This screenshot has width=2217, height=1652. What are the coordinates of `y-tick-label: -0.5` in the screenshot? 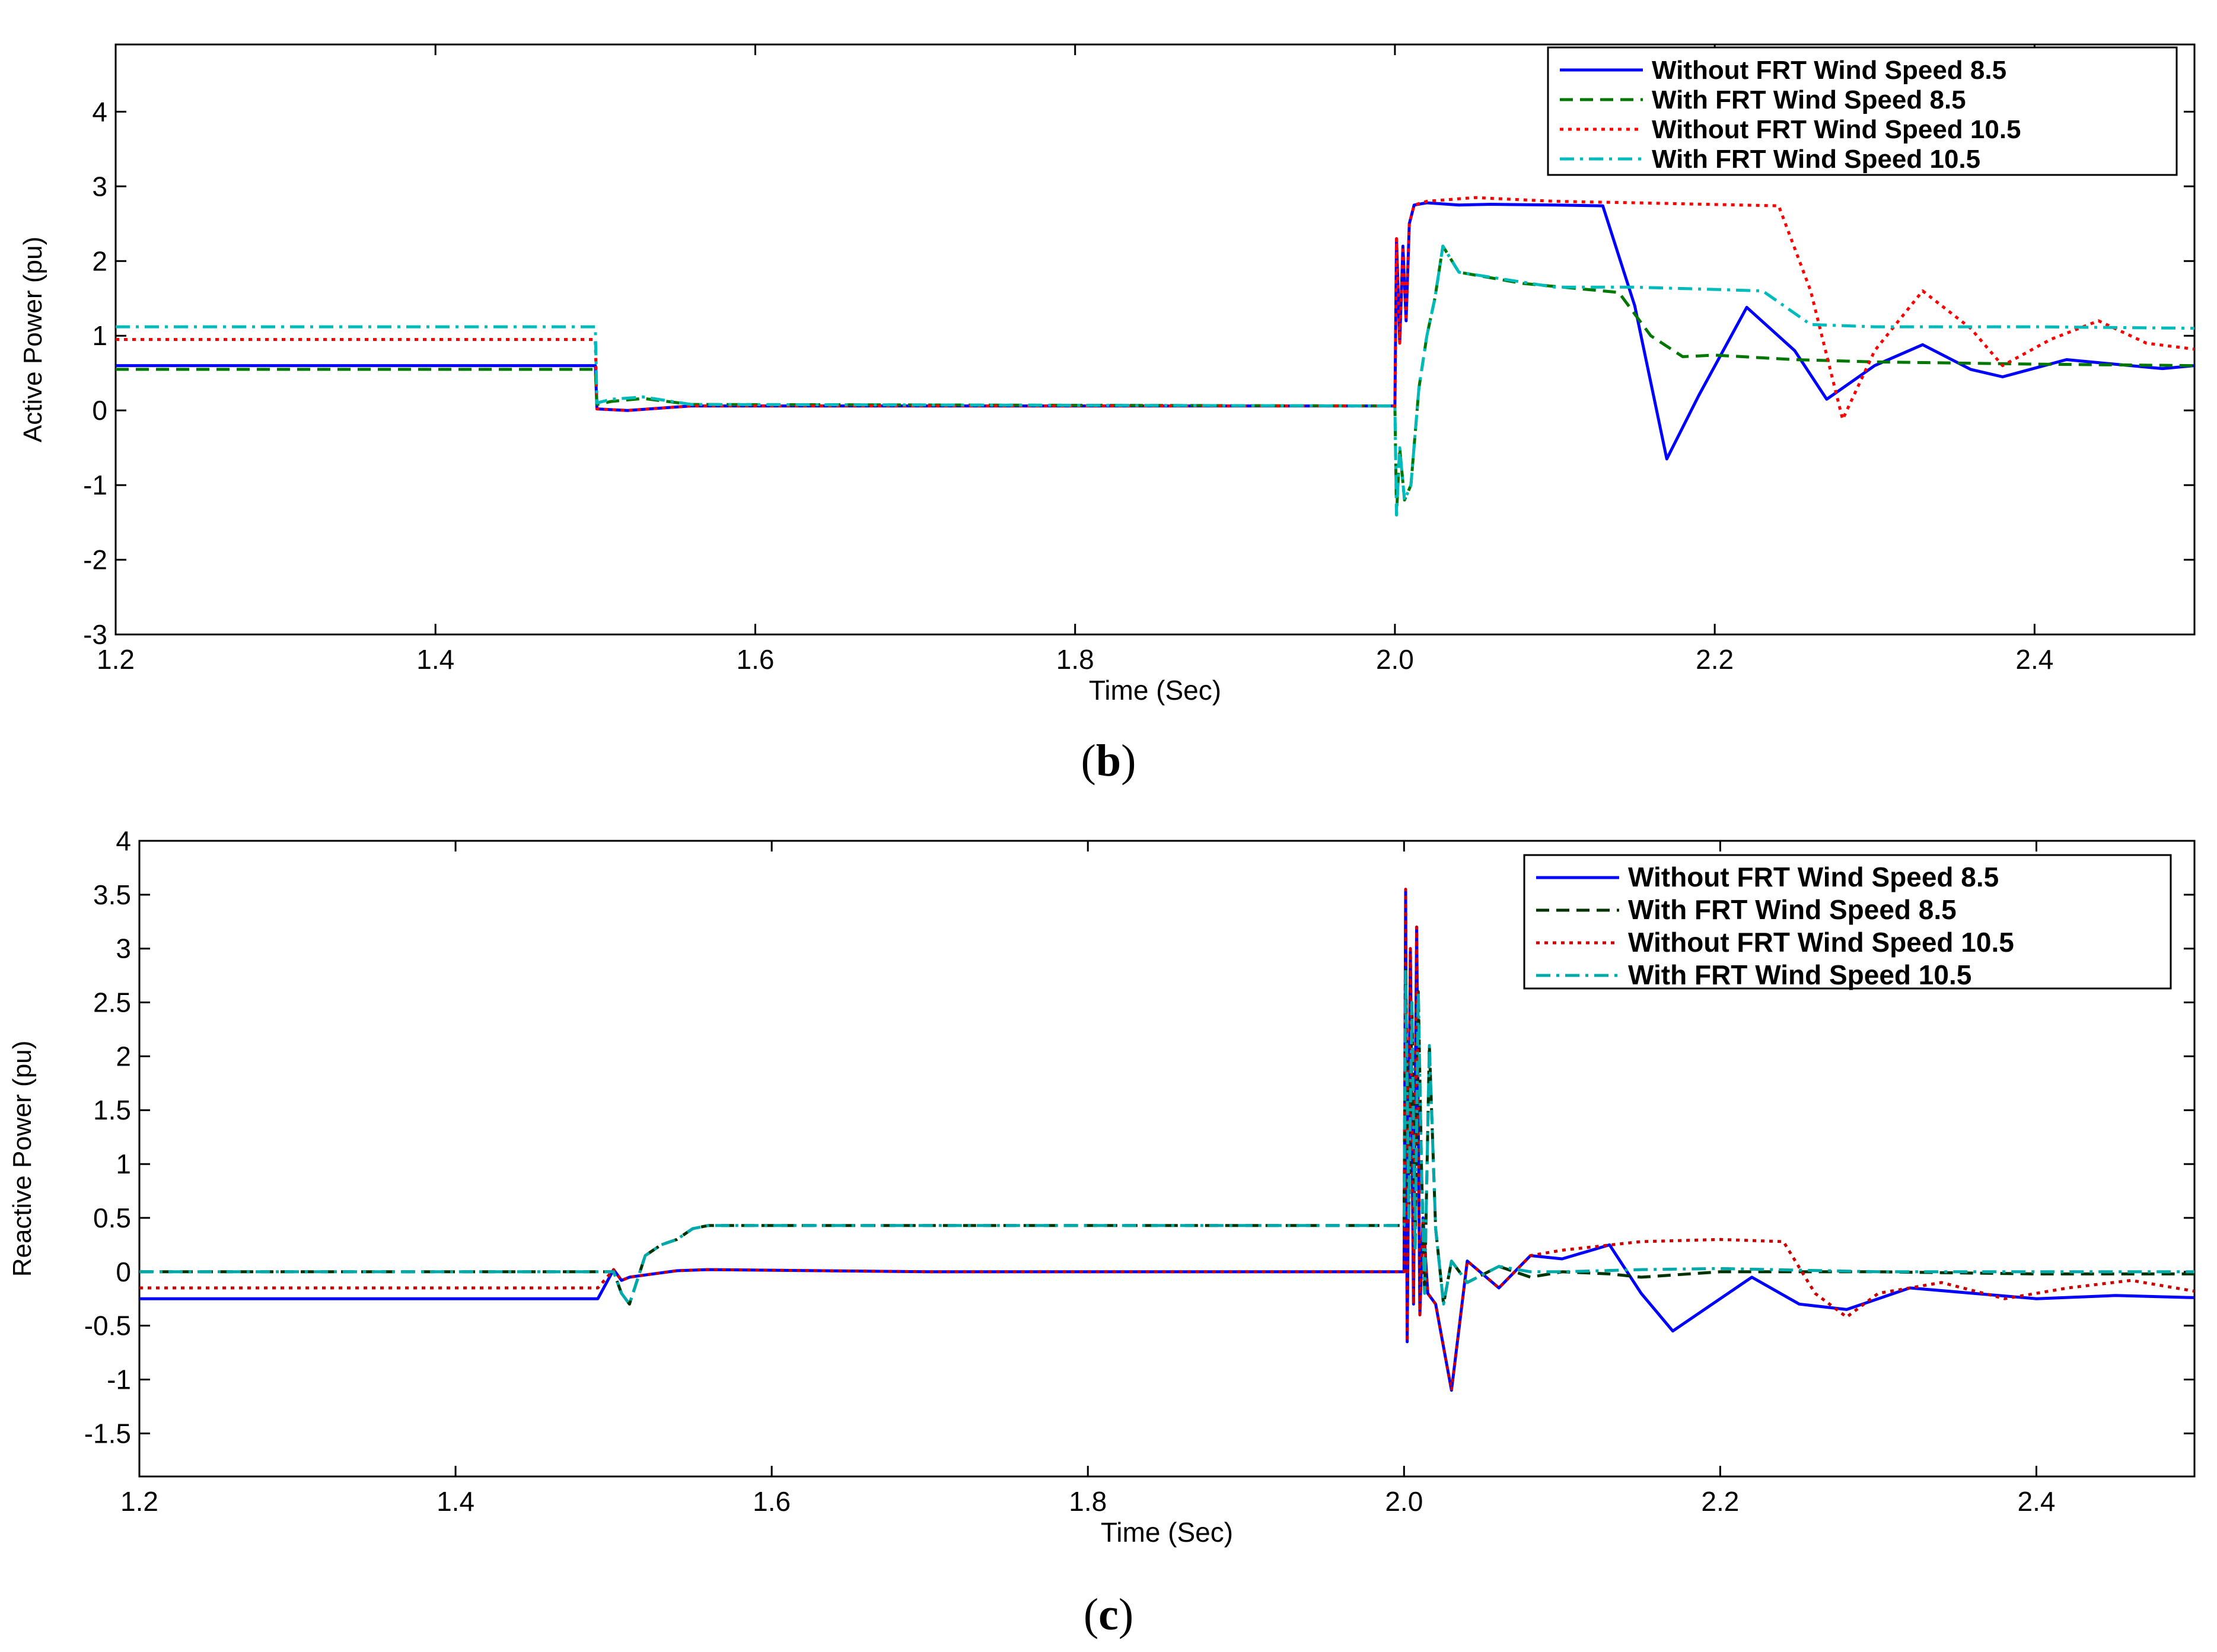 It's located at (107, 1325).